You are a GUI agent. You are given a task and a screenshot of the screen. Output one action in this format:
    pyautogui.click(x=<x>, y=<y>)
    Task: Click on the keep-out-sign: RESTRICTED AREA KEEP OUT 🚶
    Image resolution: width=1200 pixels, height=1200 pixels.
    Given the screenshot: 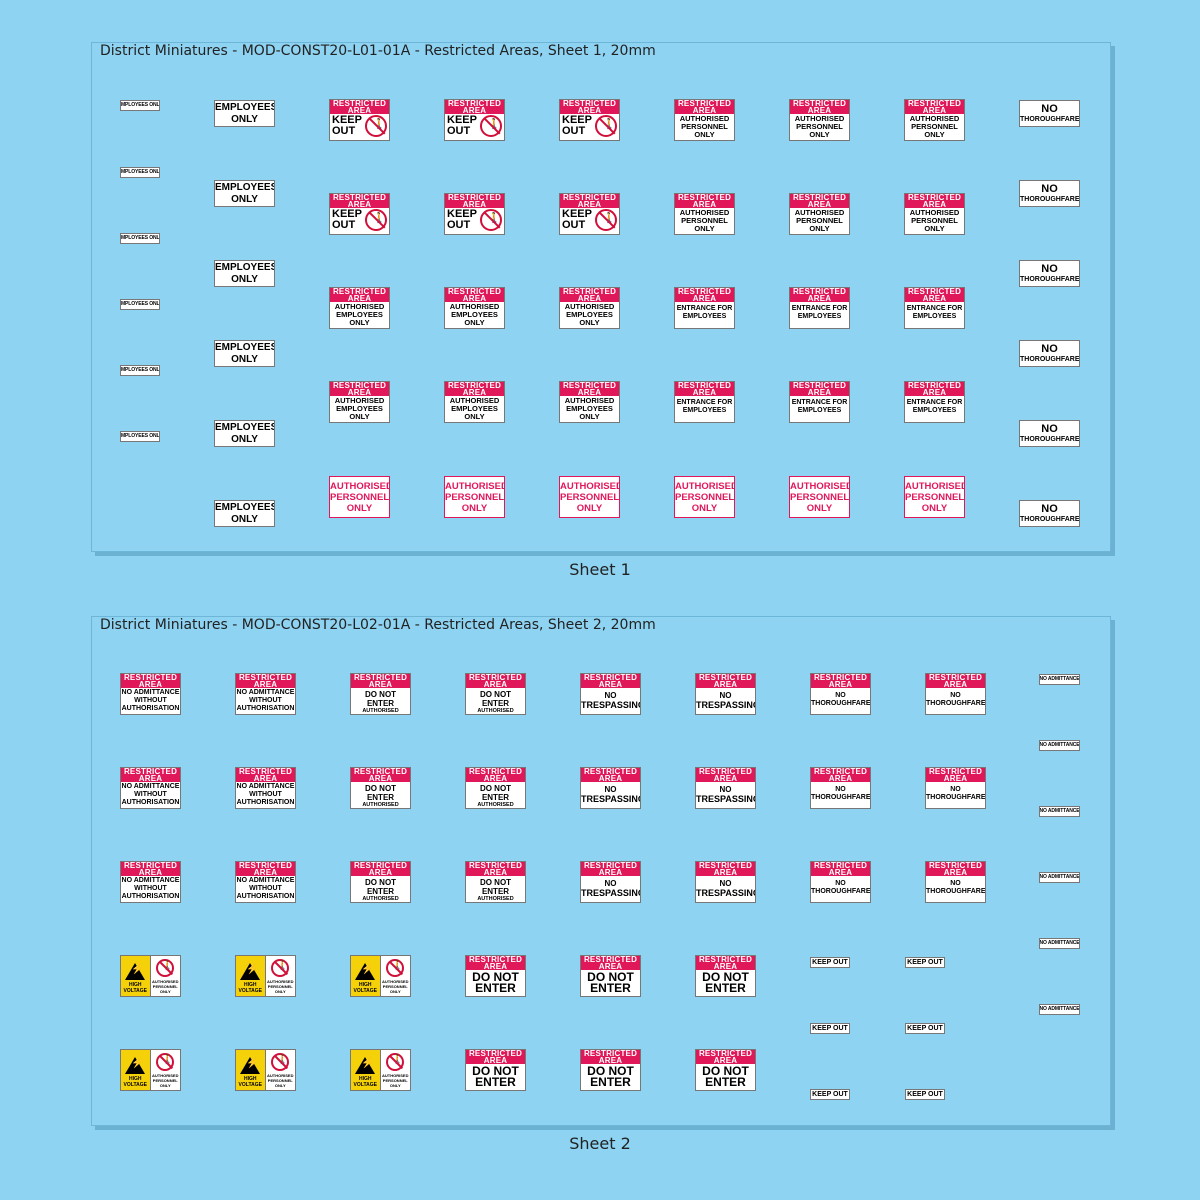 What is the action you would take?
    pyautogui.click(x=359, y=214)
    